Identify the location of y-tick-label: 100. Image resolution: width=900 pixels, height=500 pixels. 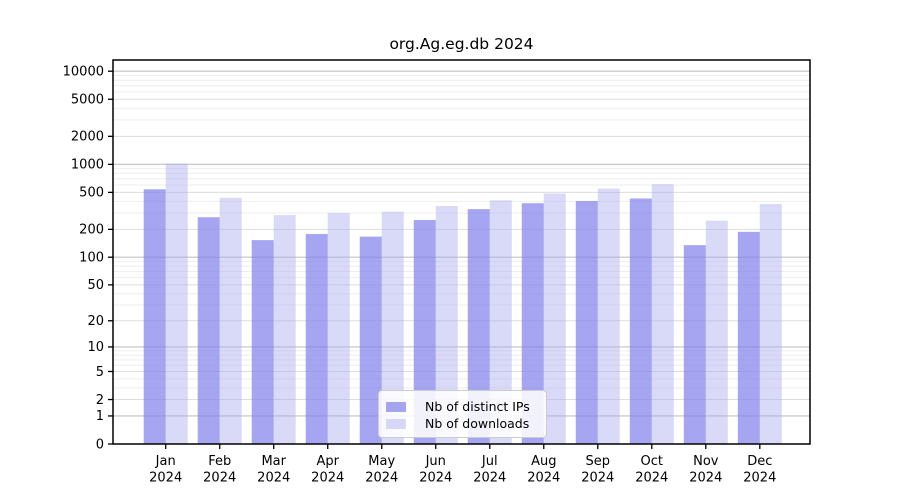
(91, 257).